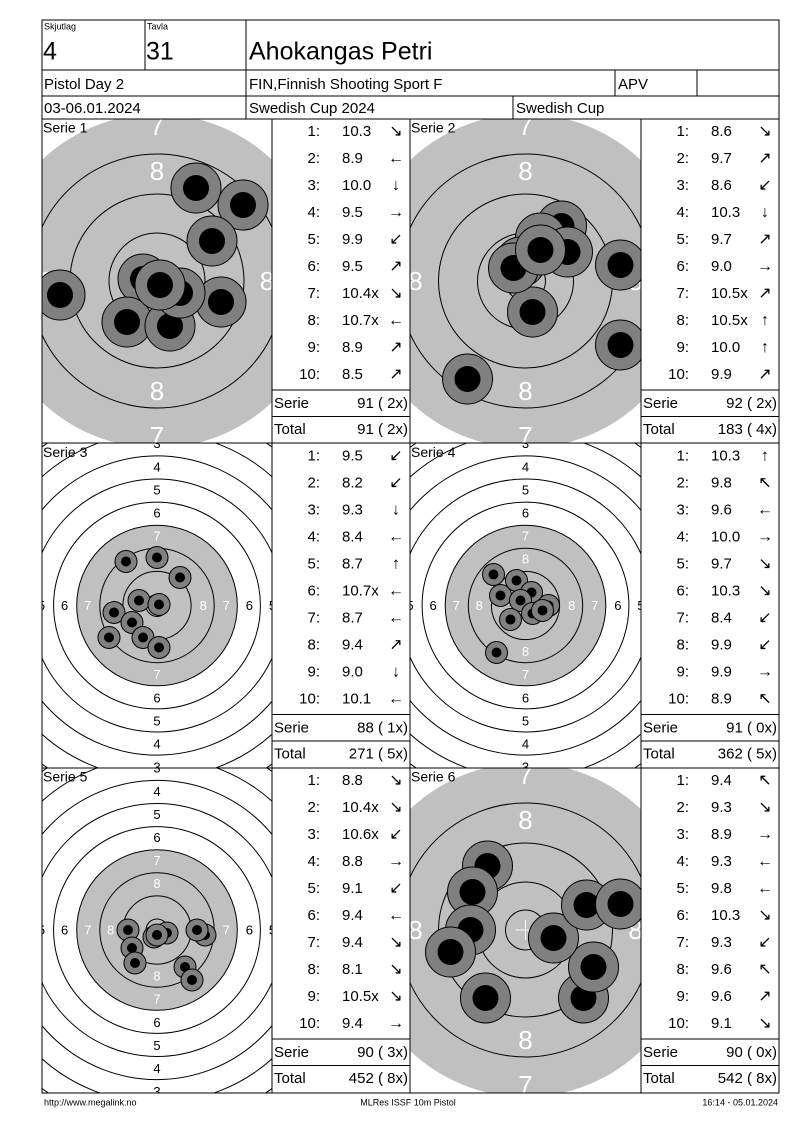 The width and height of the screenshot is (800, 1130). I want to click on total-score: 91 ( 2x), so click(382, 429).